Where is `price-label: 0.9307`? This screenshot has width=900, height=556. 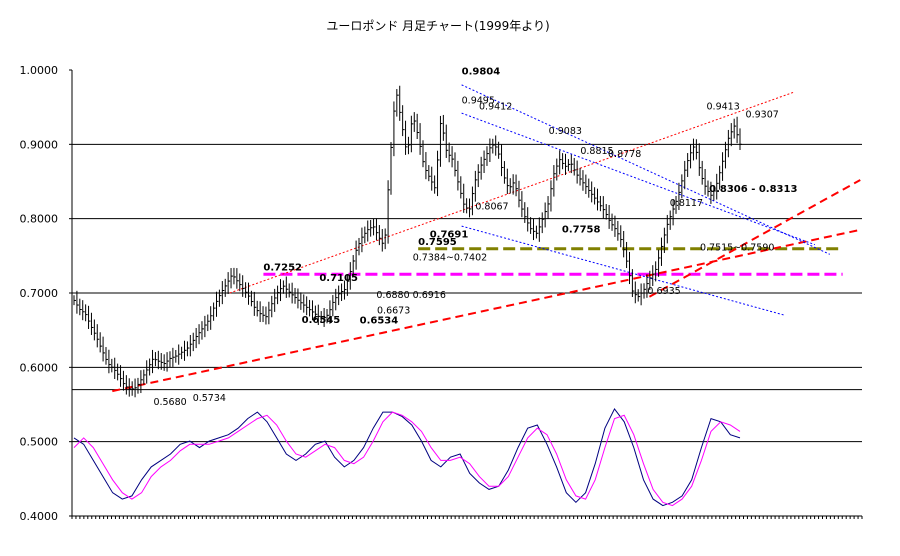 price-label: 0.9307 is located at coordinates (762, 115).